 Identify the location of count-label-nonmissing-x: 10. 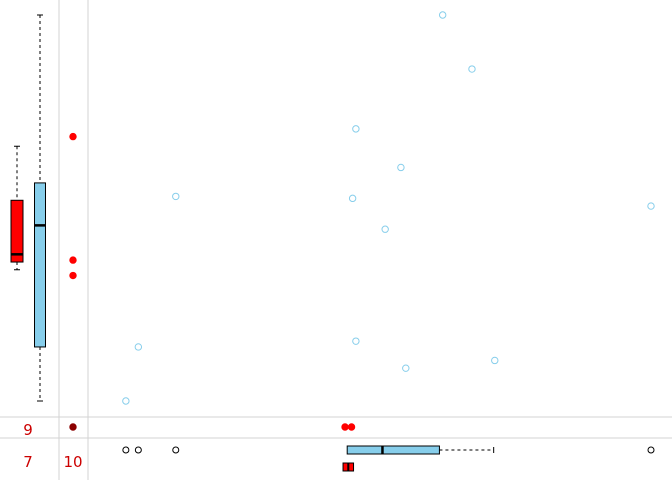
(72, 462).